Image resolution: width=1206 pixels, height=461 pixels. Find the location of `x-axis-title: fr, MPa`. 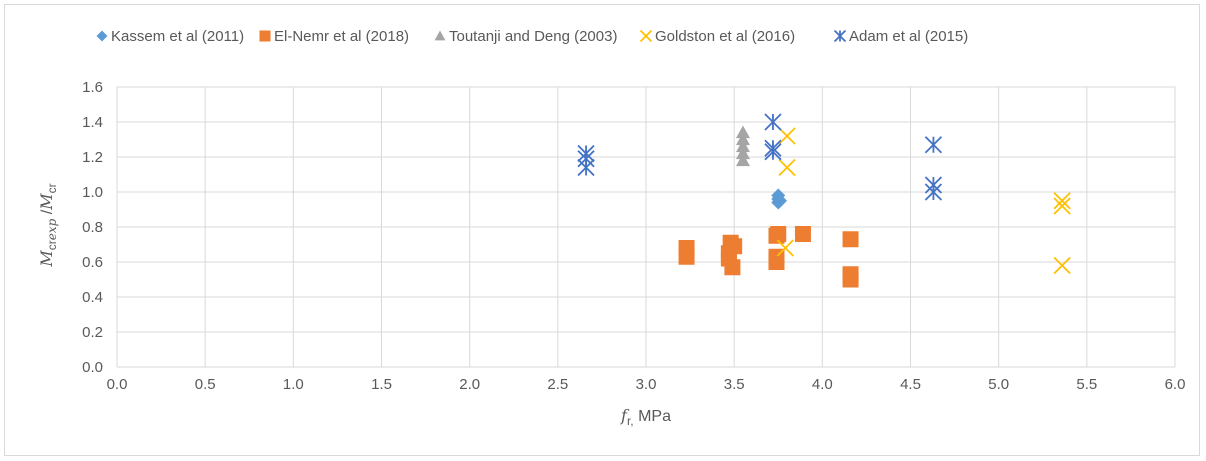

x-axis-title: fr, MPa is located at coordinates (645, 417).